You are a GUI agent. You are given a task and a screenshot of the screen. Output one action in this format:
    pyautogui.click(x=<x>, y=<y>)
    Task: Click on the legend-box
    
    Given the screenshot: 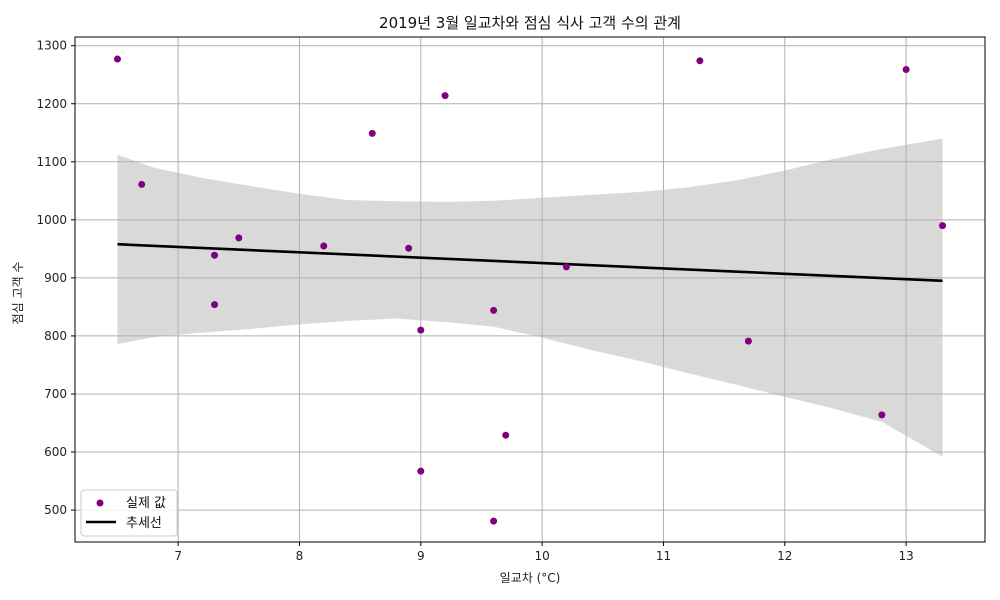 What is the action you would take?
    pyautogui.click(x=129, y=513)
    